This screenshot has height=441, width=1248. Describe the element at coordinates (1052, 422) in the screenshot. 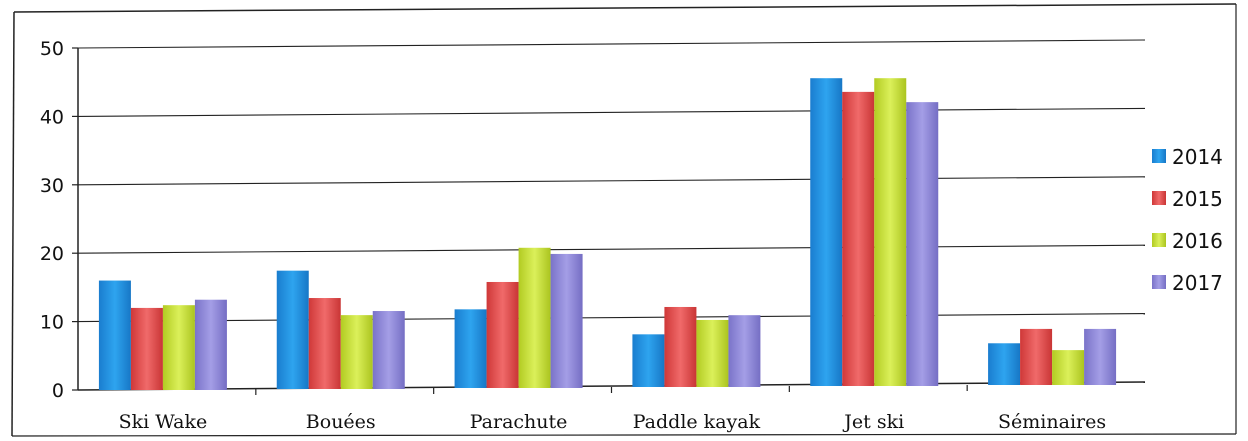

I see `category-label: Séminaires` at that location.